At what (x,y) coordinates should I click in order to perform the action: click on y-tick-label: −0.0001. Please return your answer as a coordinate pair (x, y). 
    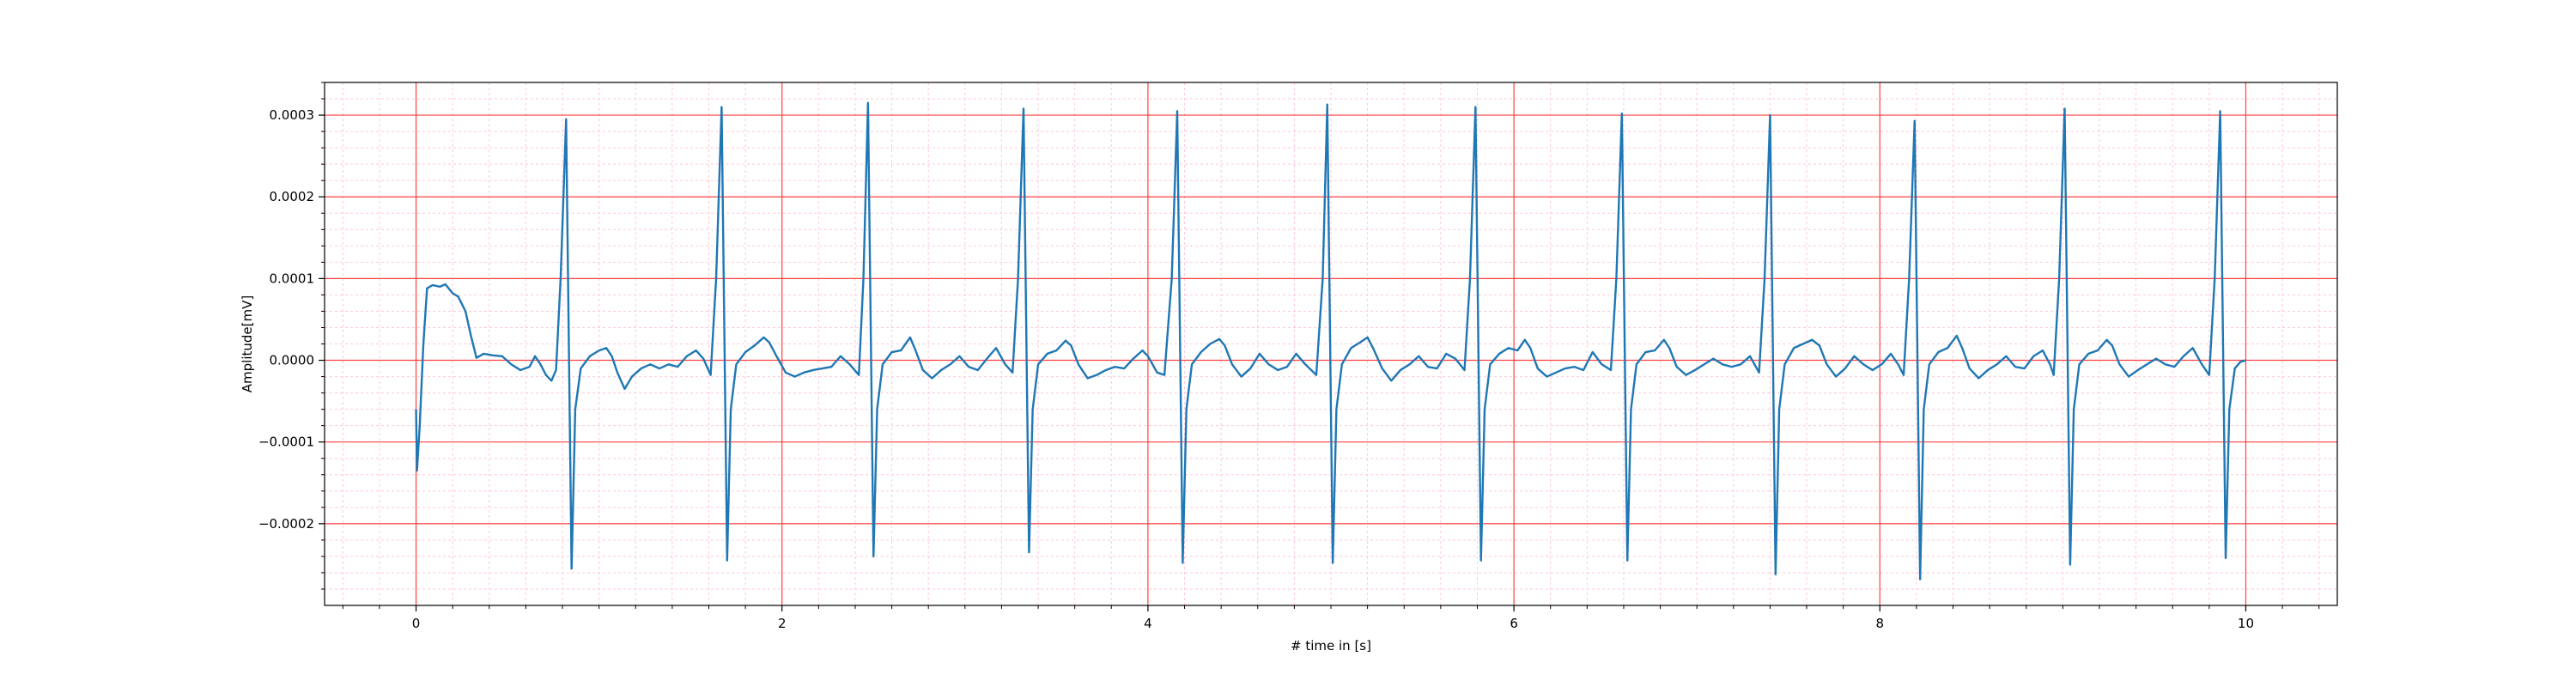
    Looking at the image, I should click on (286, 442).